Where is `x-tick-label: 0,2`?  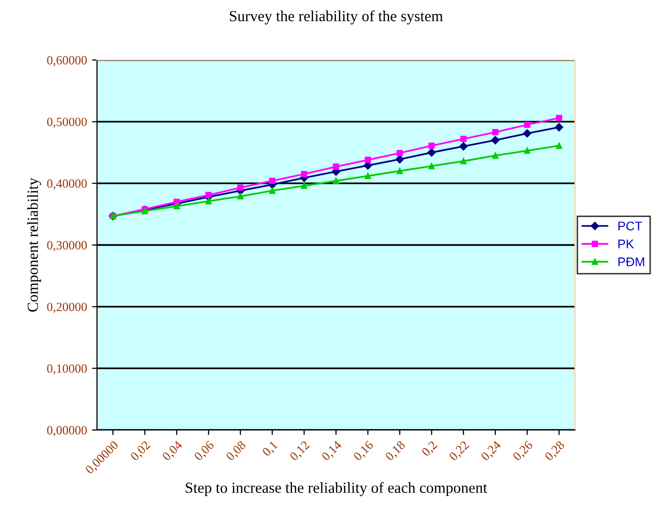
x-tick-label: 0,2 is located at coordinates (430, 449).